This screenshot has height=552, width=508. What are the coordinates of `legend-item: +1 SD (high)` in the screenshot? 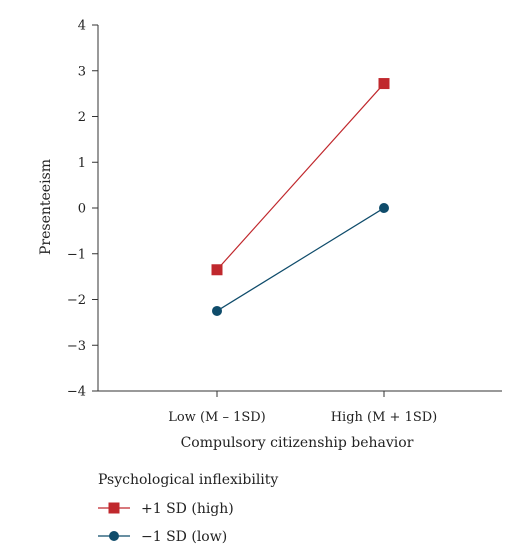 It's located at (166, 509).